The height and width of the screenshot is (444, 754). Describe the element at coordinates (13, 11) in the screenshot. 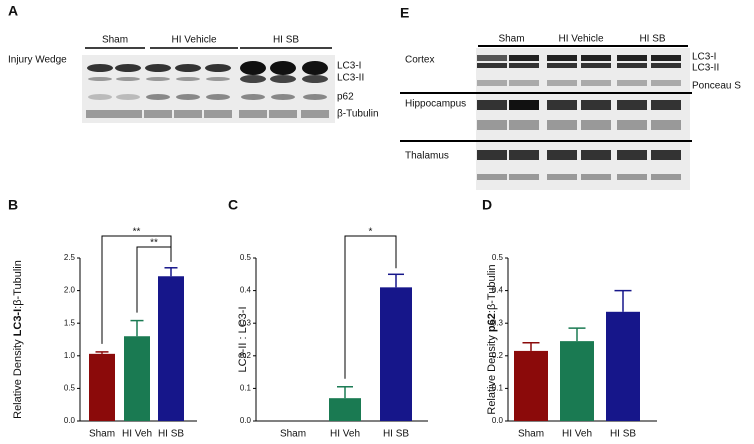

I see `panel-letter: A` at that location.